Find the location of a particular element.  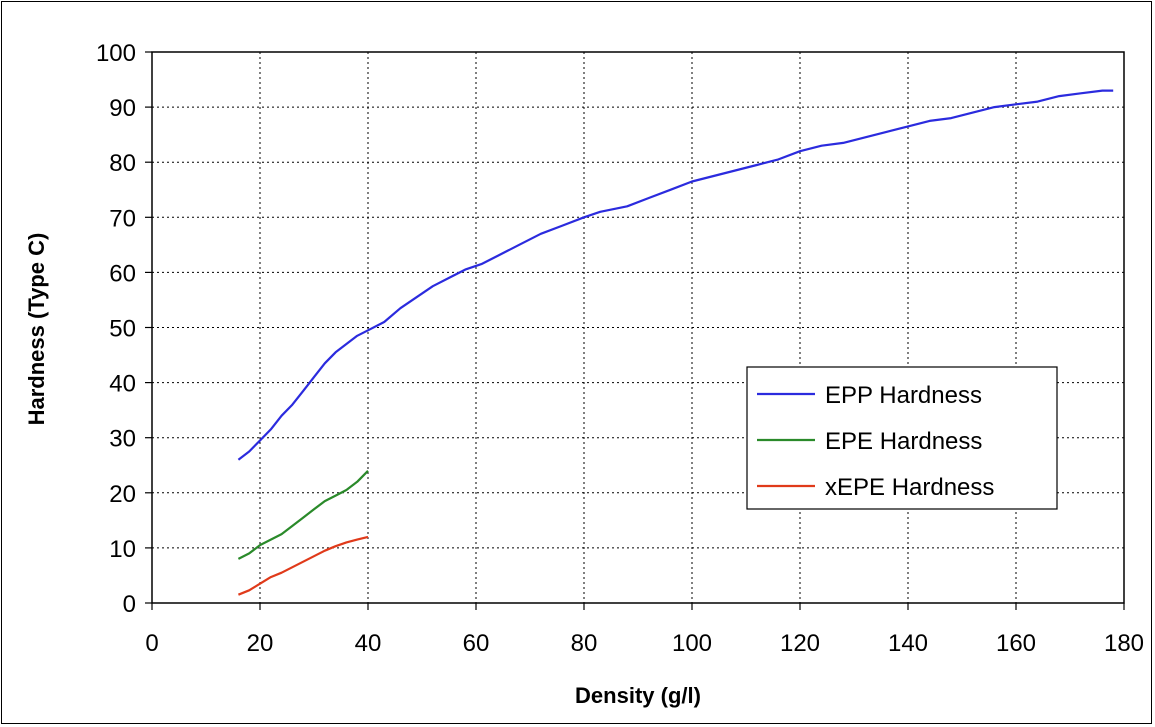

x-tick-label: 60 is located at coordinates (476, 643).